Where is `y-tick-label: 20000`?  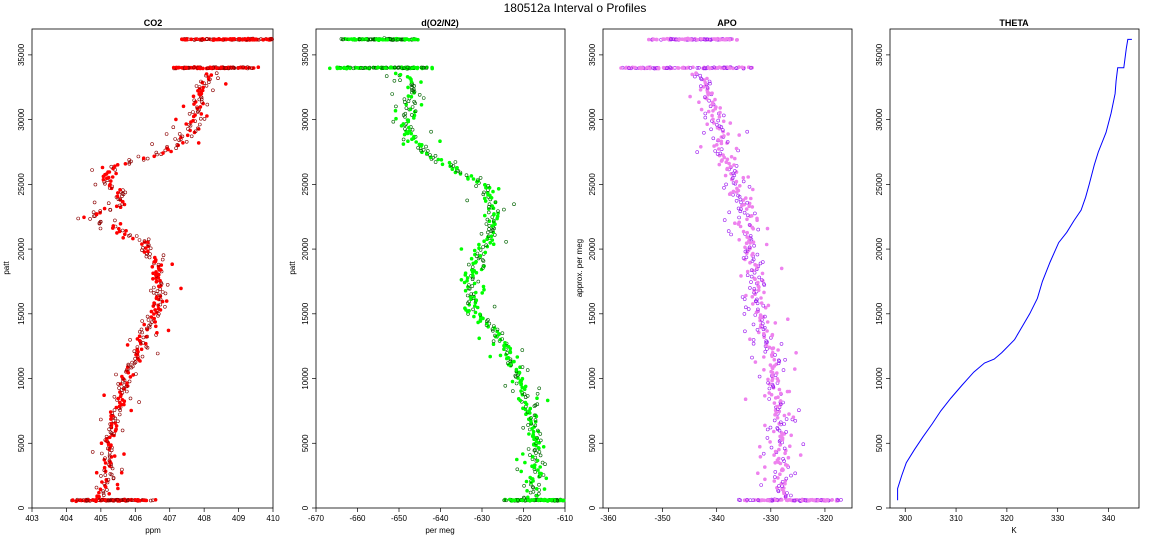
y-tick-label: 20000 is located at coordinates (879, 248).